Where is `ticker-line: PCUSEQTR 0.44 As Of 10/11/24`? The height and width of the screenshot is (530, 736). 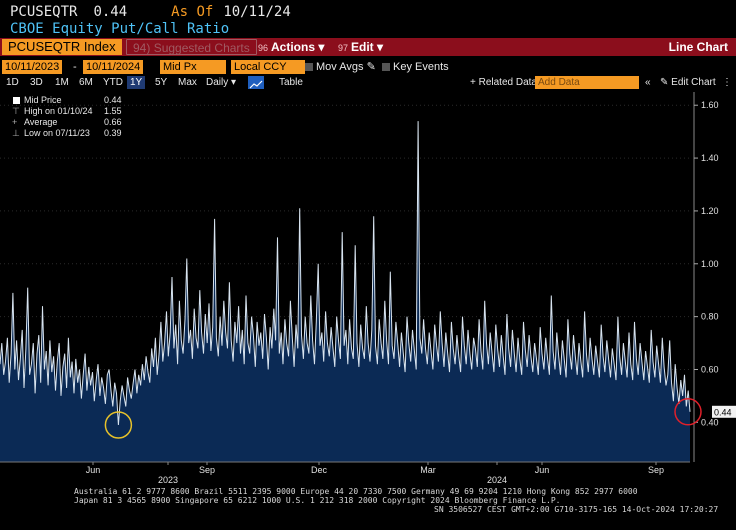
ticker-line: PCUSEQTR 0.44 As Of 10/11/24 is located at coordinates (150, 12).